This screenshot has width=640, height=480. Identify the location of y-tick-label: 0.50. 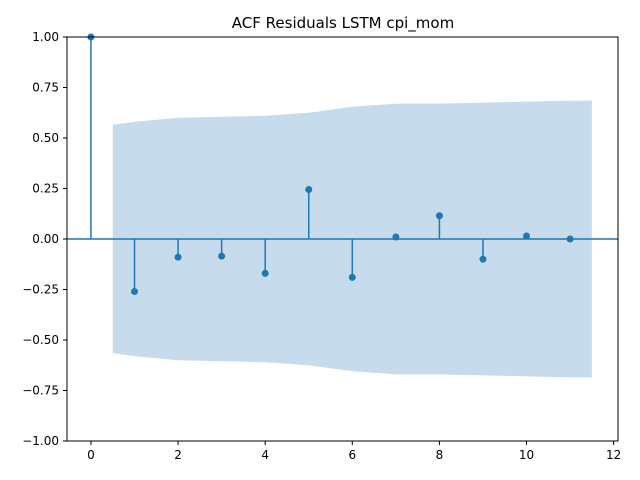
(45, 138).